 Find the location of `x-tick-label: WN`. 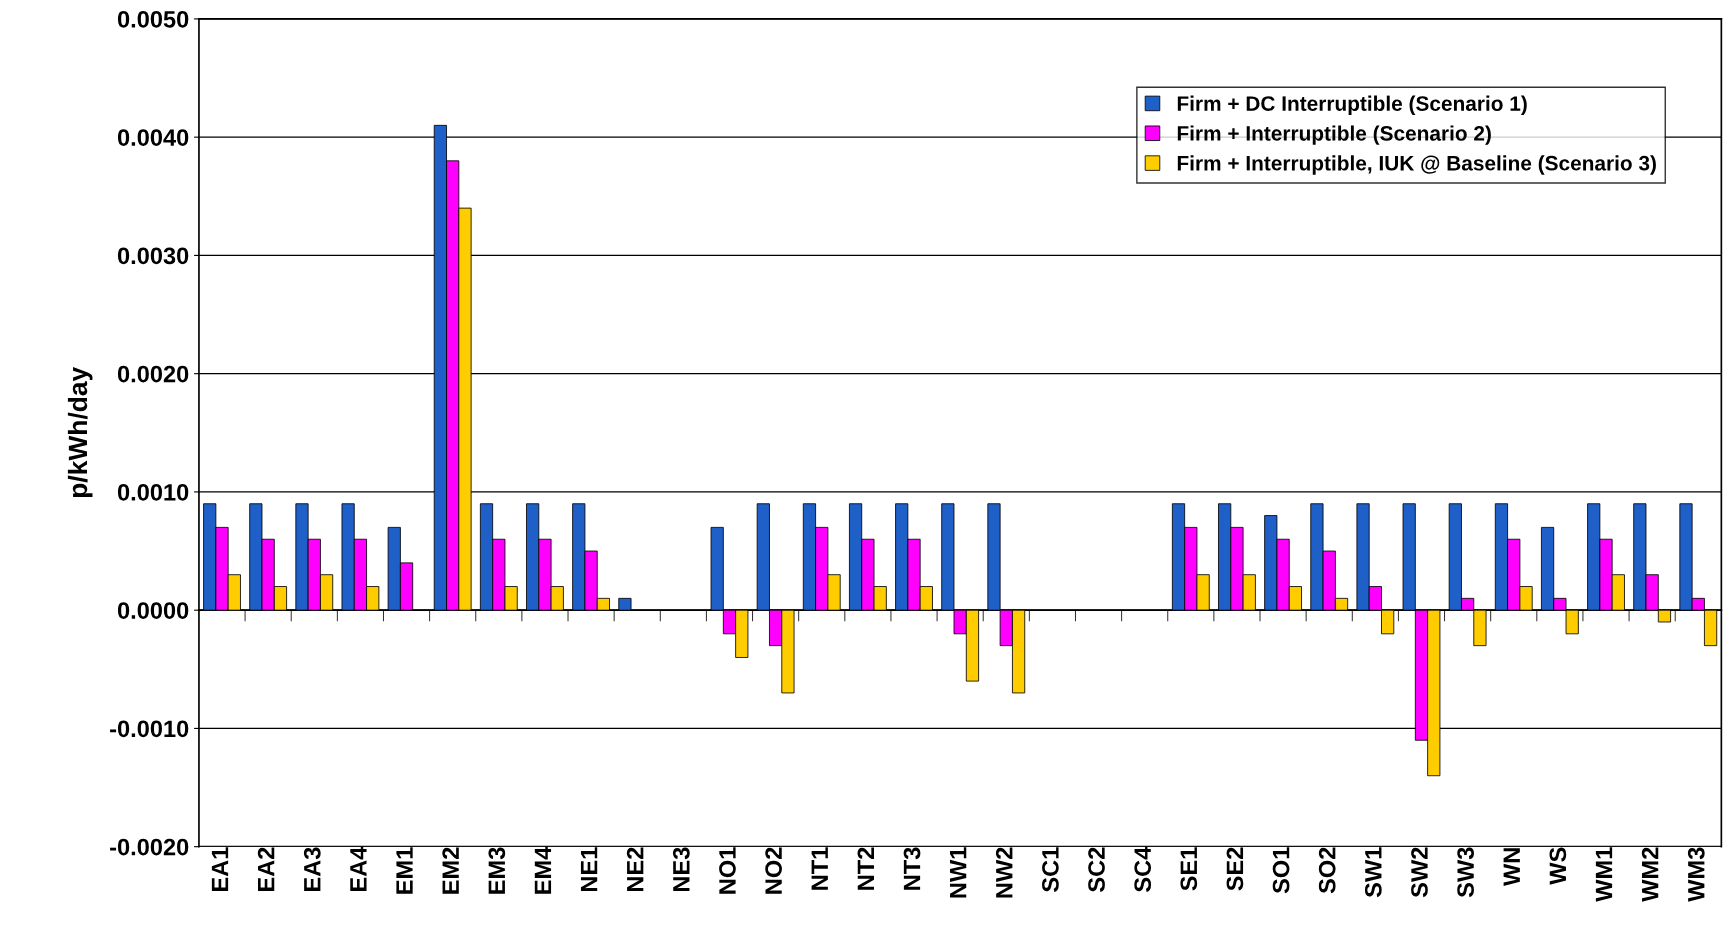

x-tick-label: WN is located at coordinates (1511, 867).